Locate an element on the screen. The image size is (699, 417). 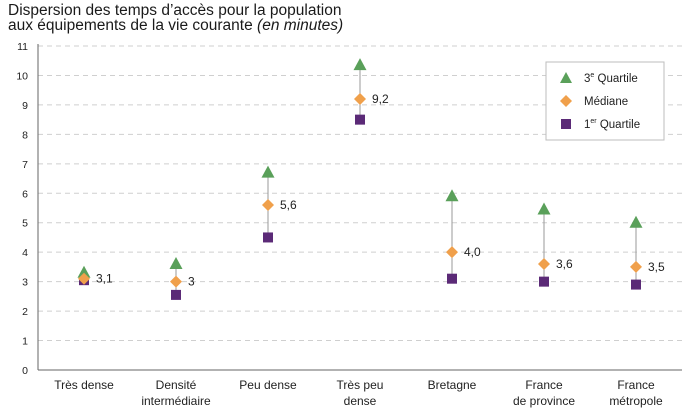
y-tick-label: 3 is located at coordinates (25, 283).